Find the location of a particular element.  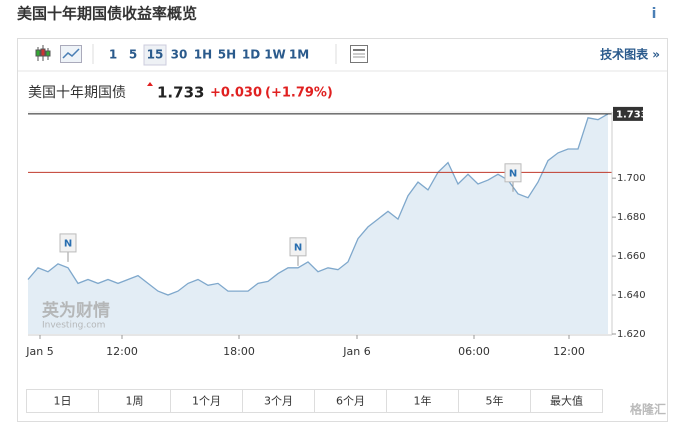

interval-button: 1M is located at coordinates (299, 55).